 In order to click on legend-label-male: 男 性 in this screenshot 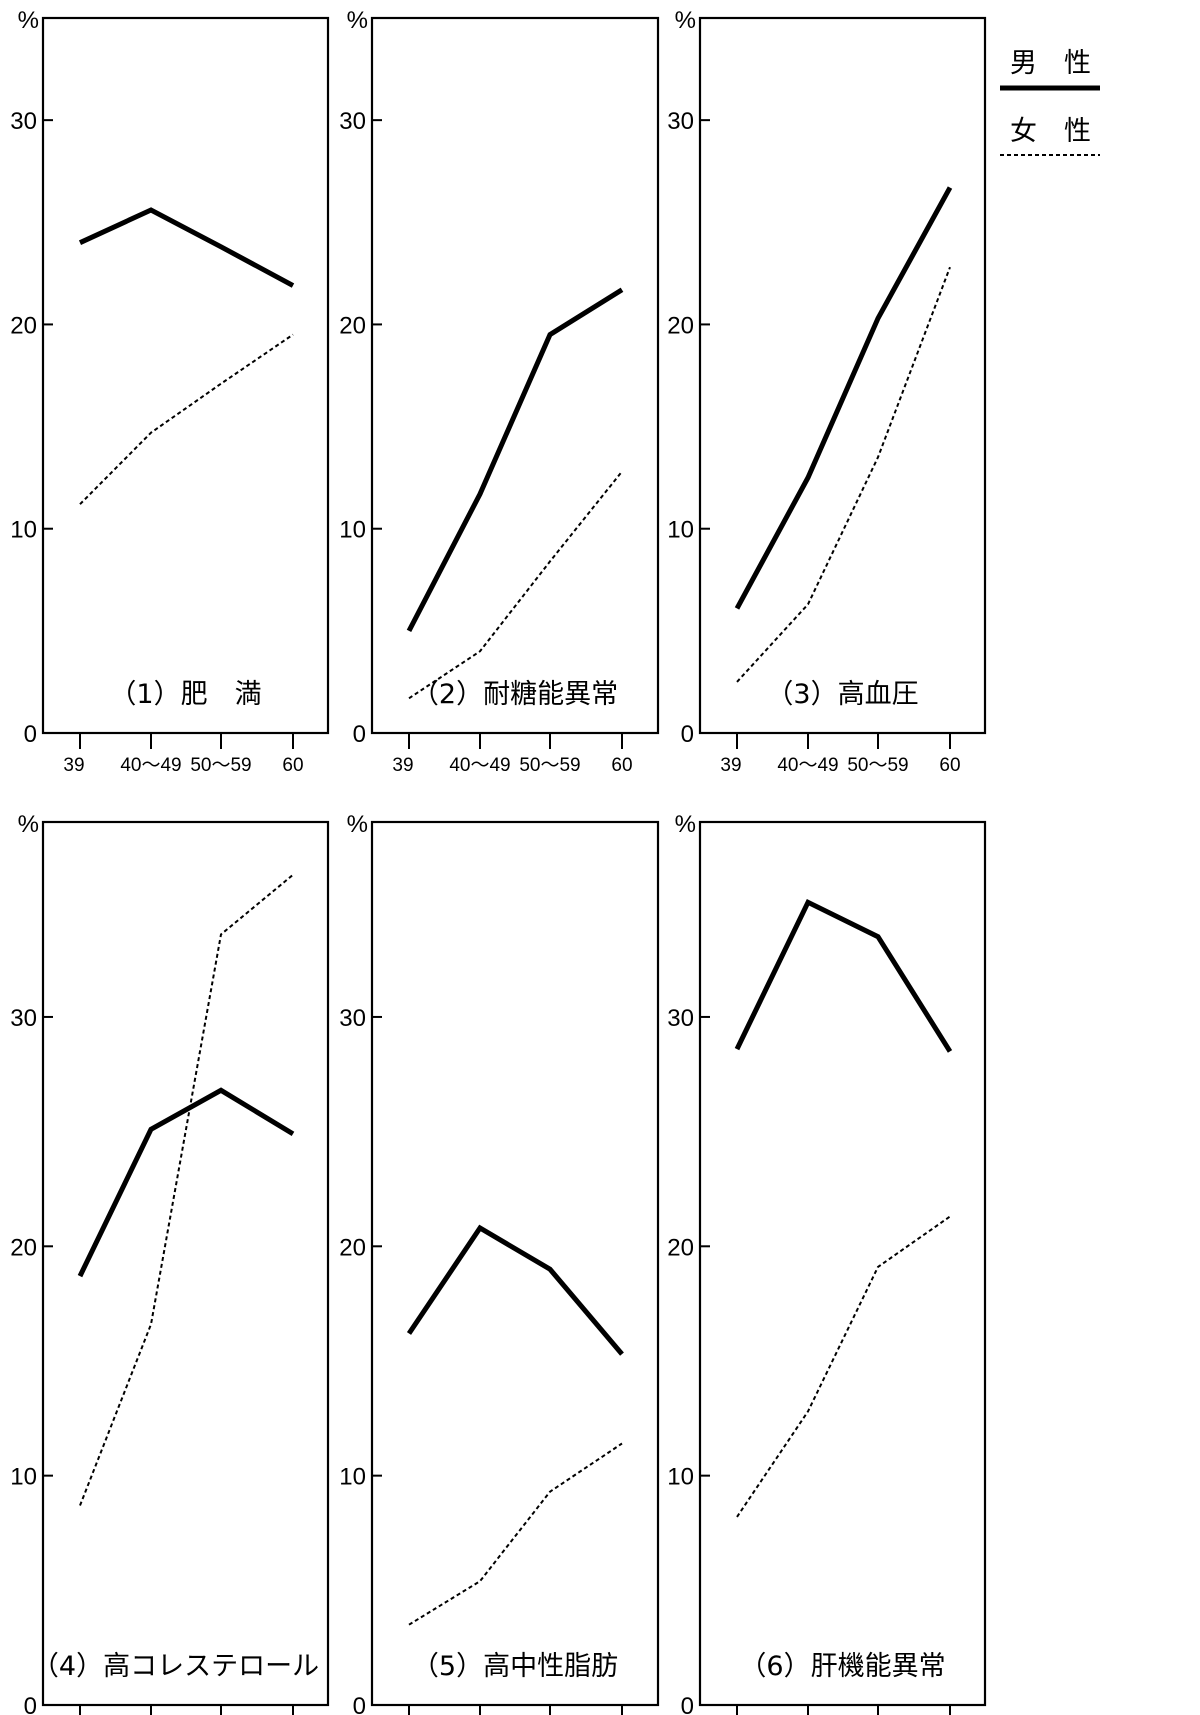, I will do `click(1050, 63)`.